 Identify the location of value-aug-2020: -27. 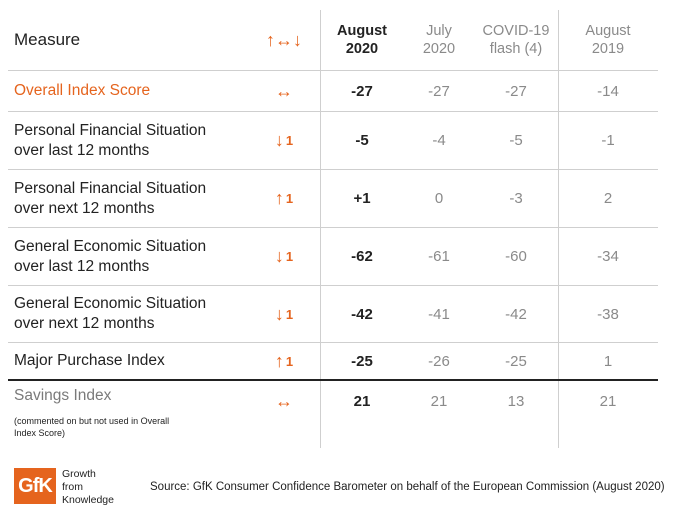
(362, 91).